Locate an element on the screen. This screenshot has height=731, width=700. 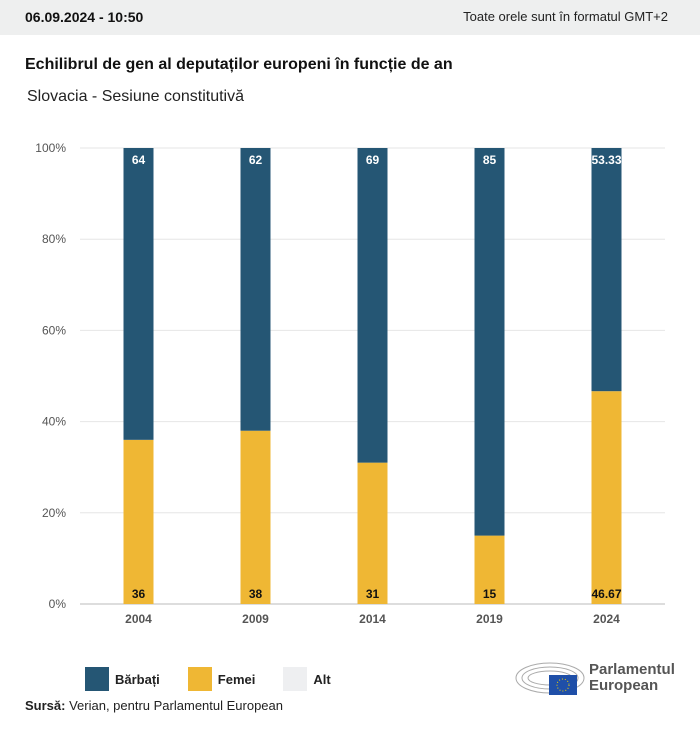
legend-item-barbati: Bărbați is located at coordinates (122, 679).